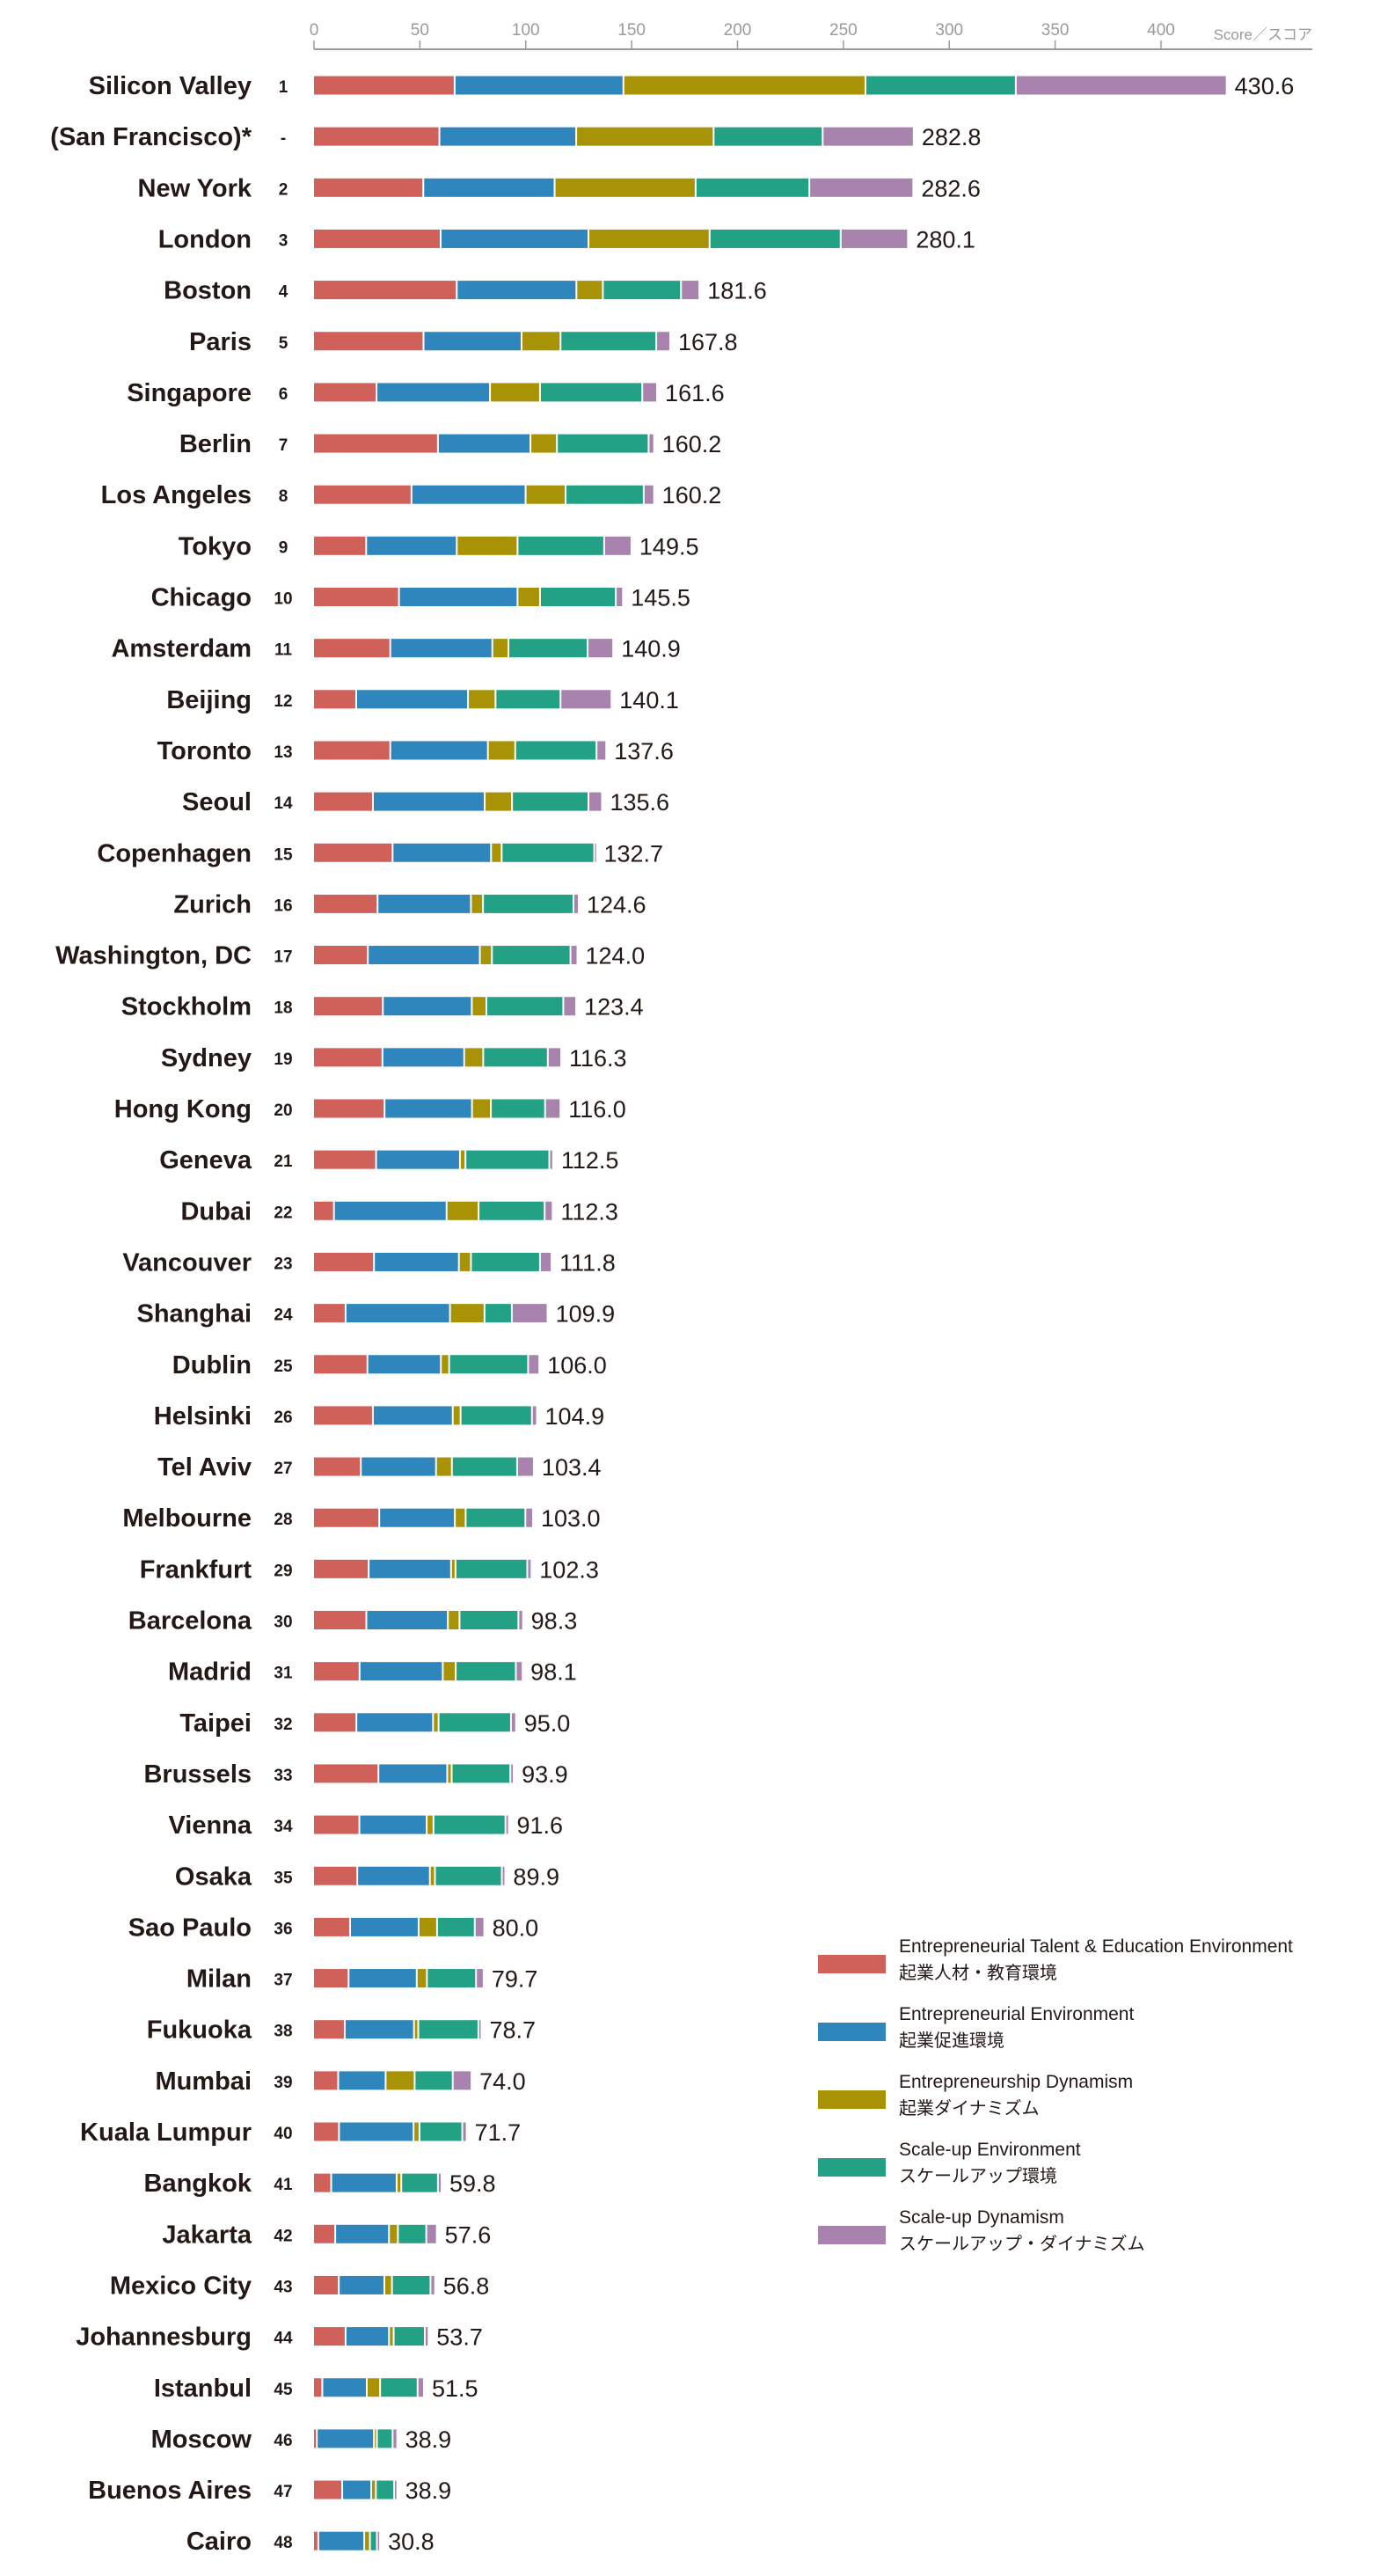  I want to click on city-label: Boston, so click(208, 291).